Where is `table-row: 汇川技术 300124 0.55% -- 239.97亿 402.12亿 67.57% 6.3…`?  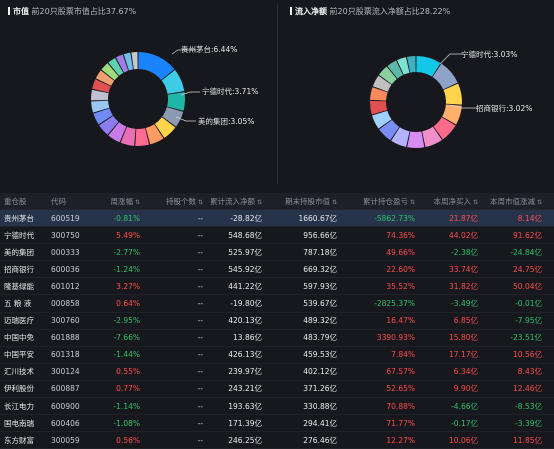 table-row: 汇川技术 300124 0.55% -- 239.97亿 402.12亿 67.57% 6.3… is located at coordinates (277, 372).